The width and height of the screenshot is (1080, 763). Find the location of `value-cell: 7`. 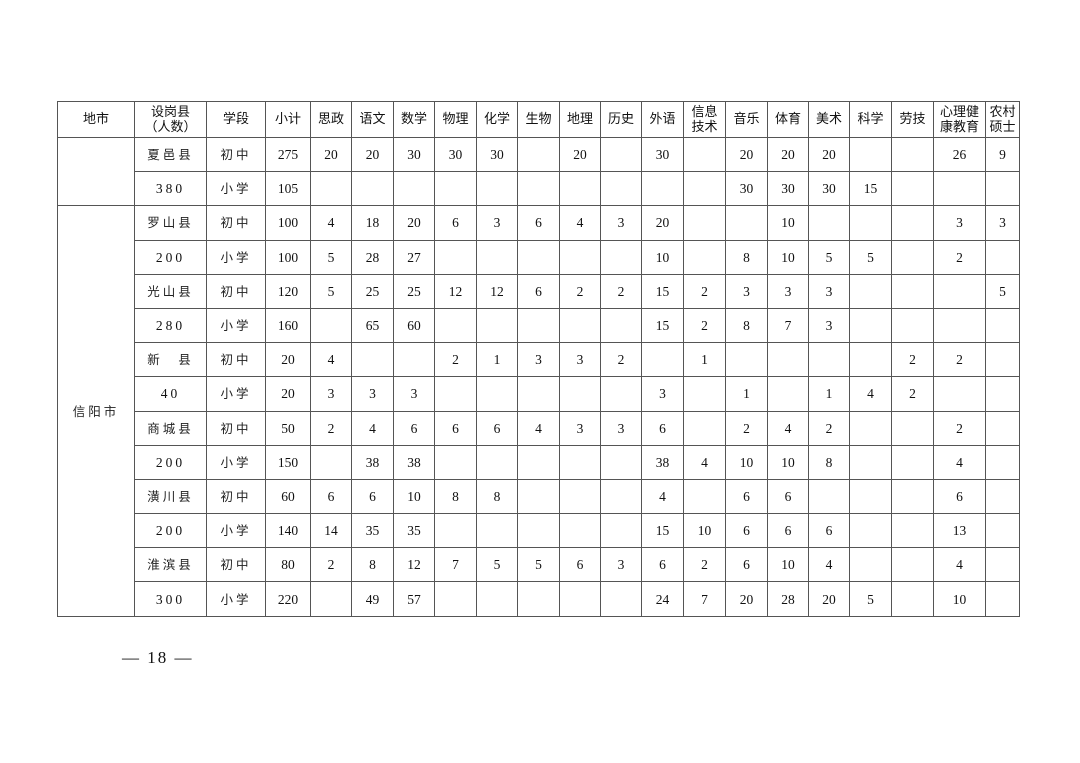

value-cell: 7 is located at coordinates (455, 565).